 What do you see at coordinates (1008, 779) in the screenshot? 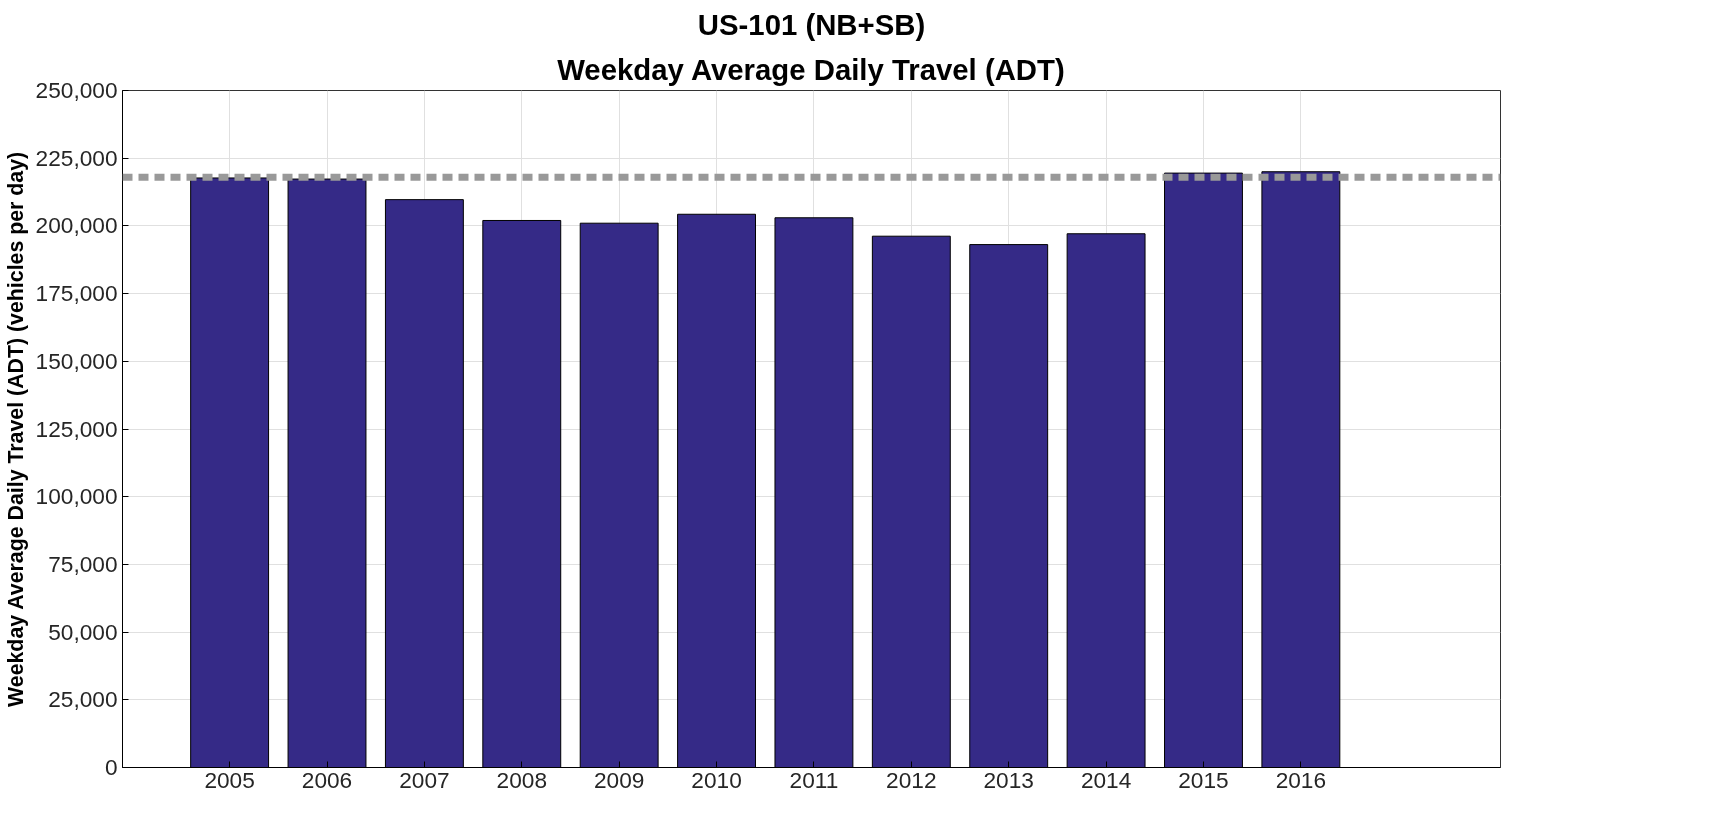
I see `x-tick-label: 2013` at bounding box center [1008, 779].